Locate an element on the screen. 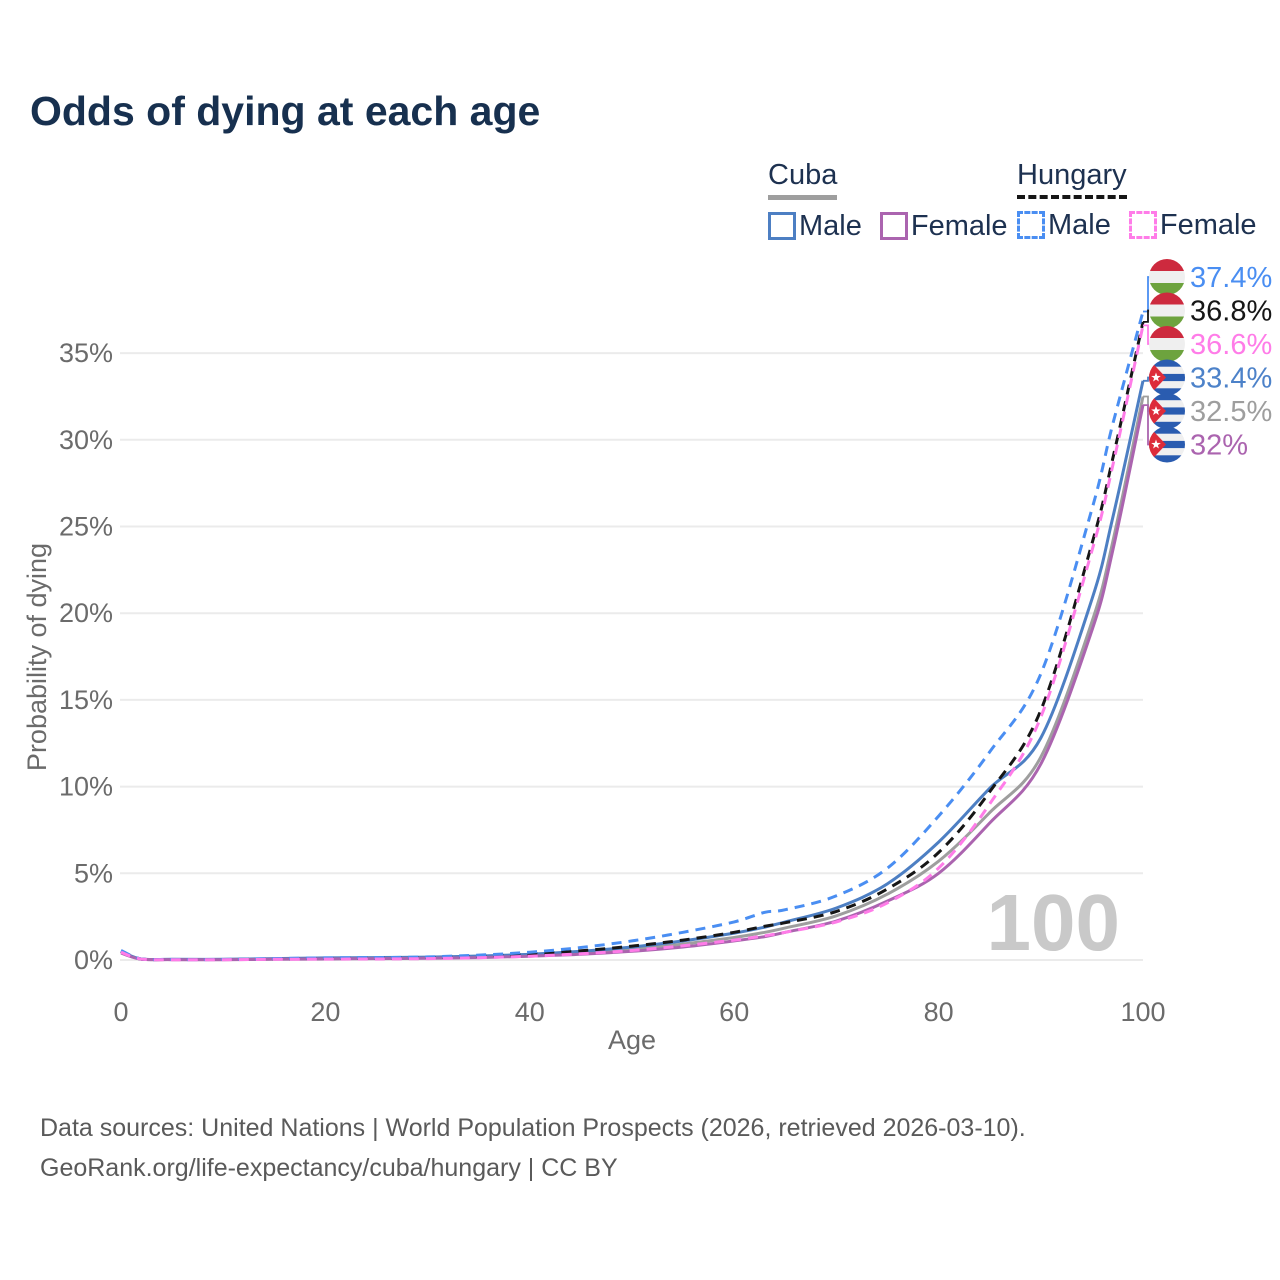 Image resolution: width=1280 pixels, height=1280 pixels. x-axis-title: Age is located at coordinates (632, 1040).